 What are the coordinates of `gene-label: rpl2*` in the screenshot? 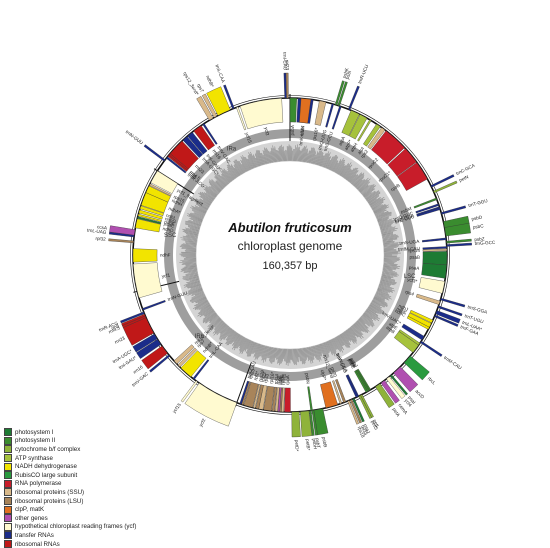 It's located at (256, 375).